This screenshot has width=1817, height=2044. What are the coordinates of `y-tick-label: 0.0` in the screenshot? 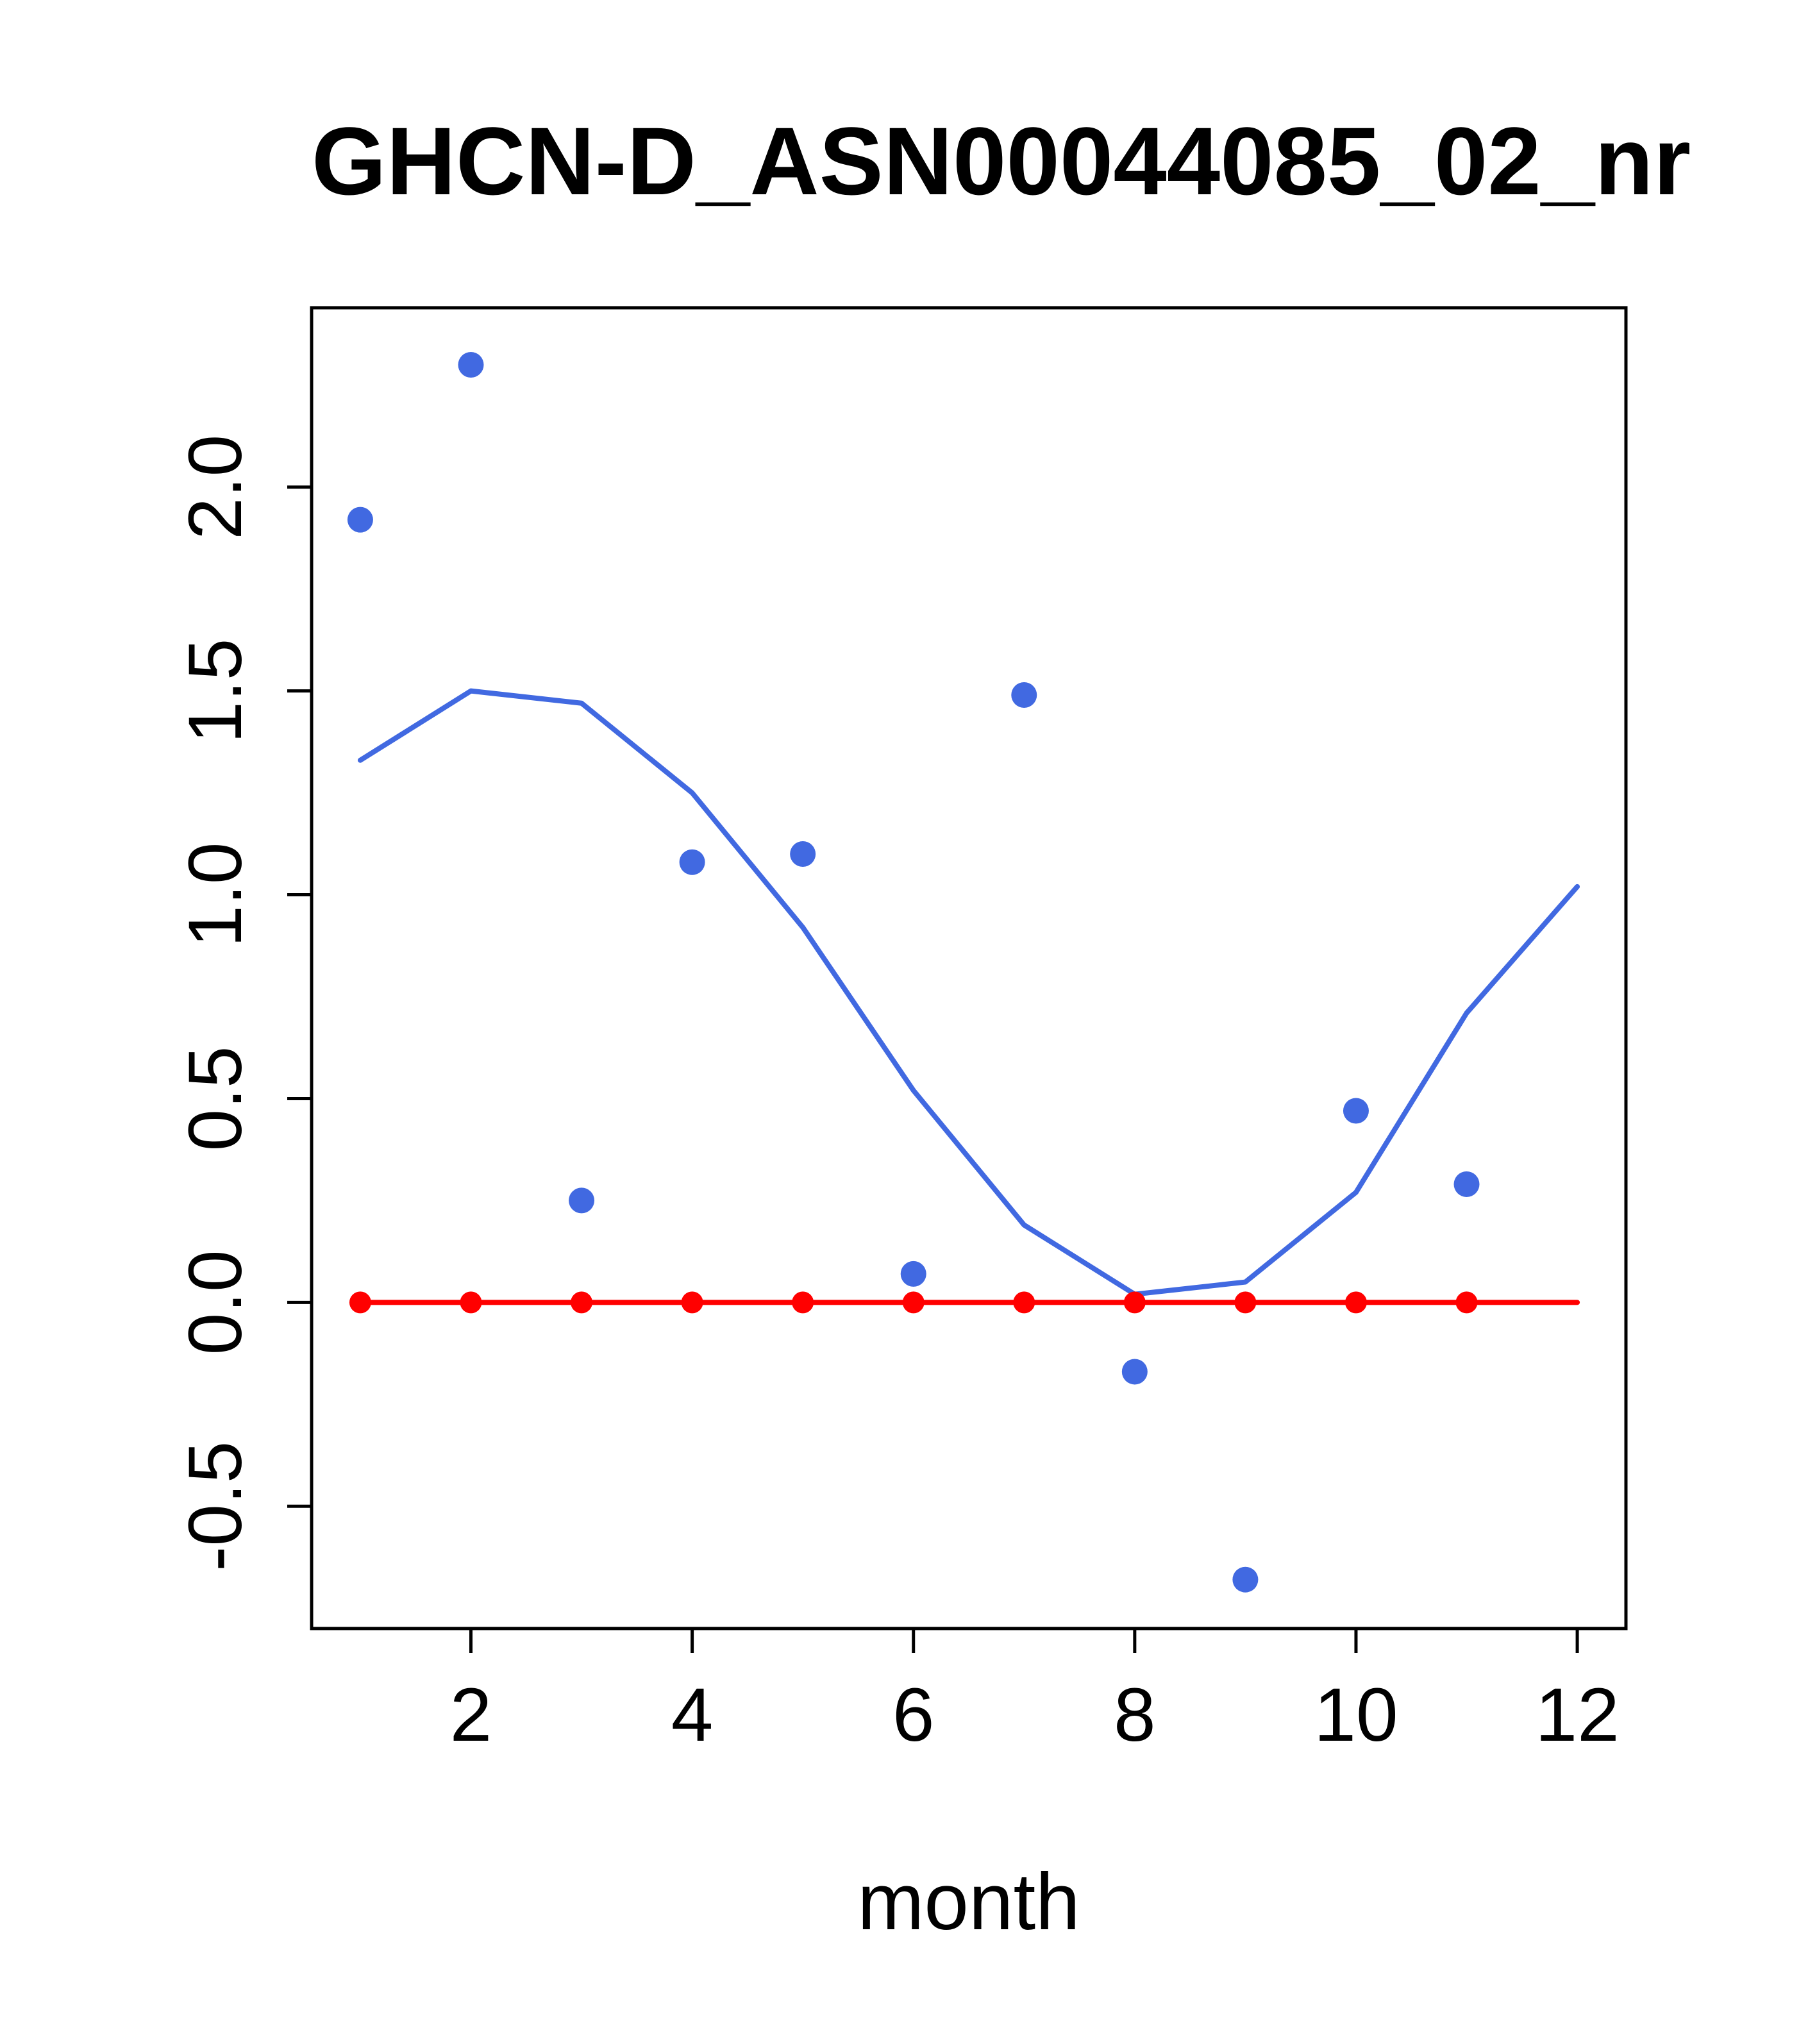 It's located at (216, 1302).